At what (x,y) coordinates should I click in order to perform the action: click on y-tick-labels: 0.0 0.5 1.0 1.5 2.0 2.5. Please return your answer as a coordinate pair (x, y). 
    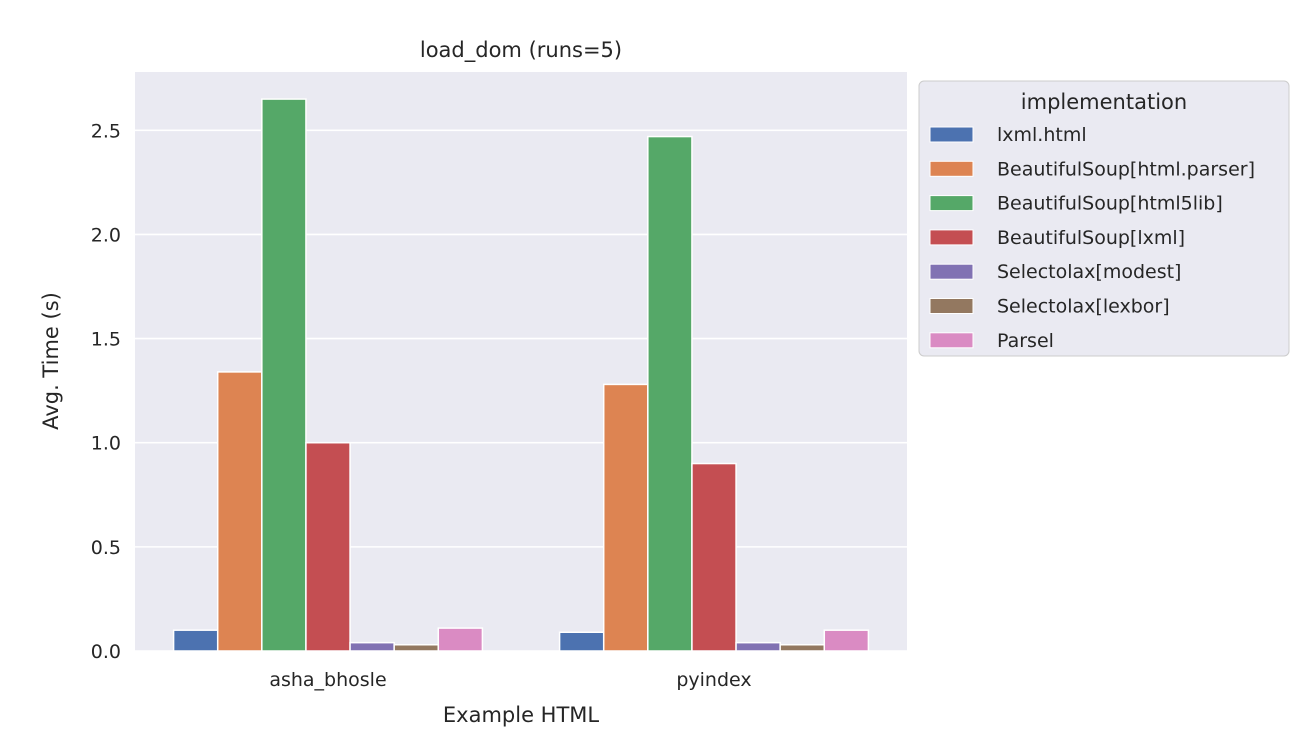
    Looking at the image, I should click on (106, 391).